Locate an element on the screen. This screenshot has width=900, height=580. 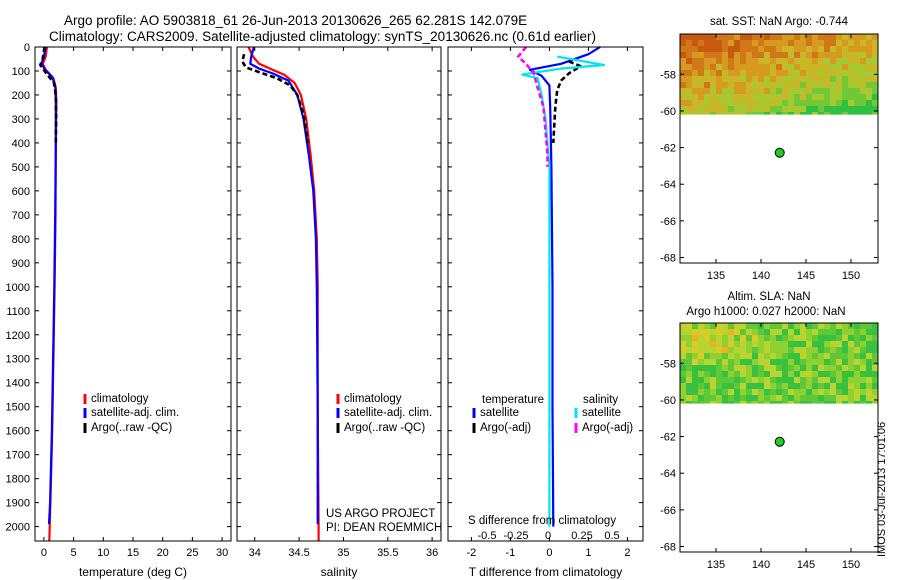
x-tick-label: -1 is located at coordinates (511, 553).